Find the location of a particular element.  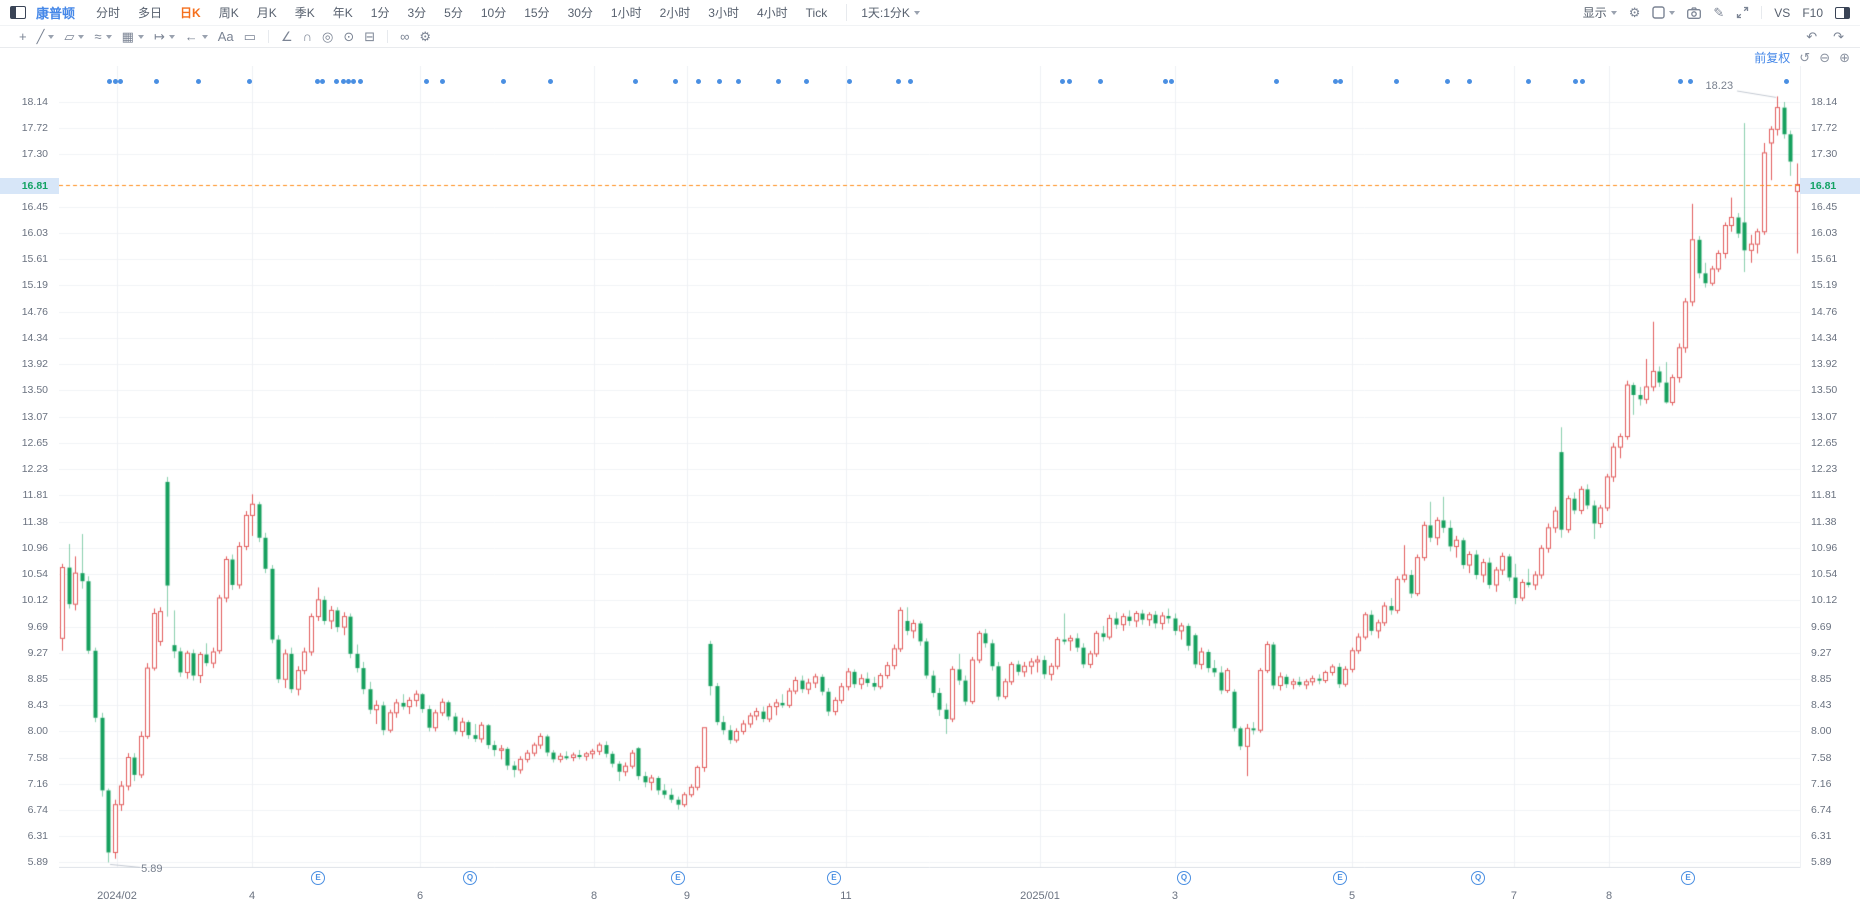

panel-left-icon is located at coordinates (18, 12).